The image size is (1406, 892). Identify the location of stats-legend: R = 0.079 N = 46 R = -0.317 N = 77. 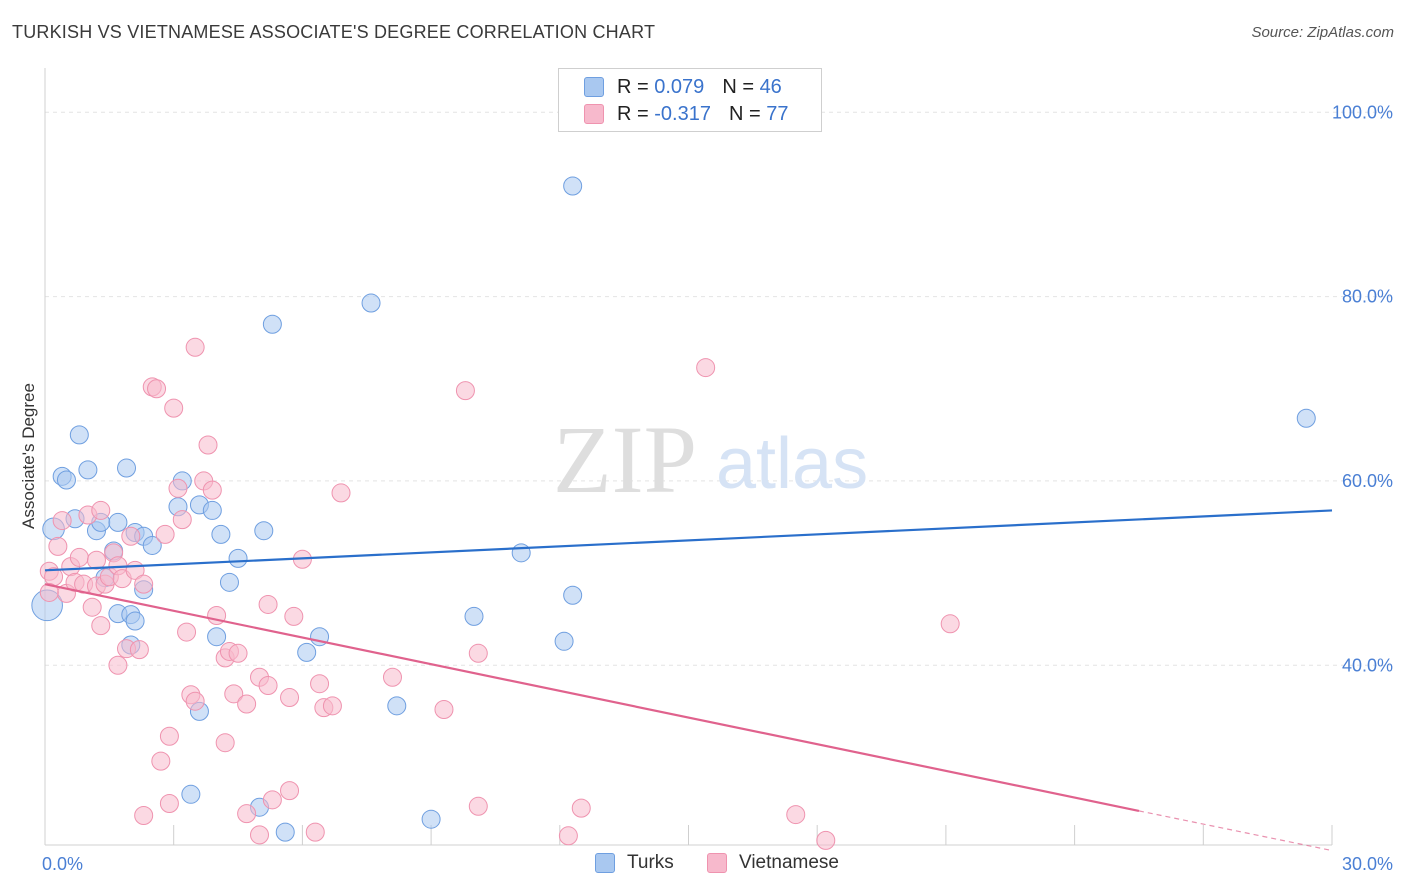
(690, 100).